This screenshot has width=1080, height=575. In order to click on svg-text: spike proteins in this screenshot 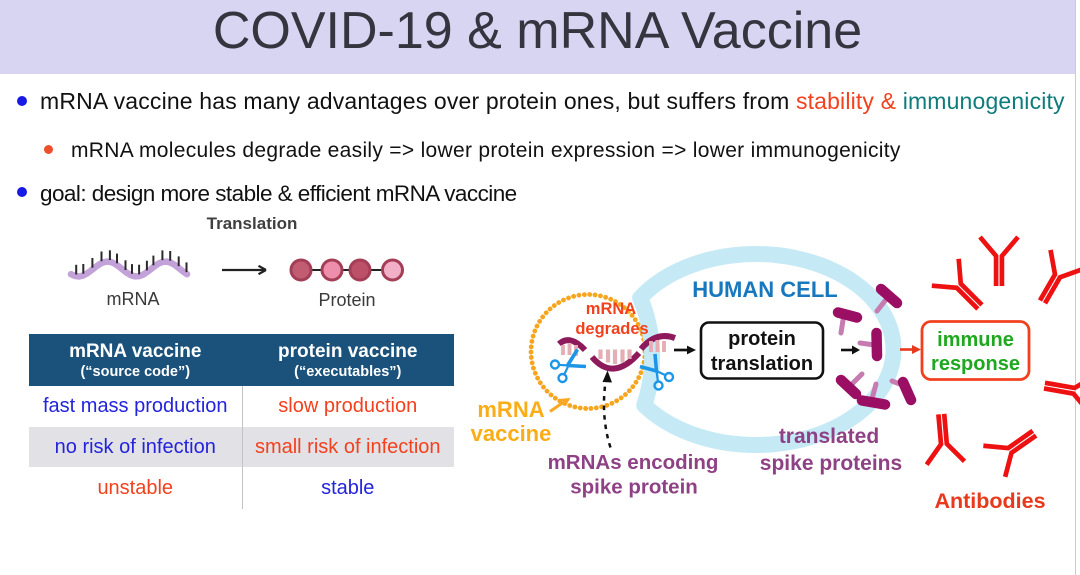, I will do `click(831, 463)`.